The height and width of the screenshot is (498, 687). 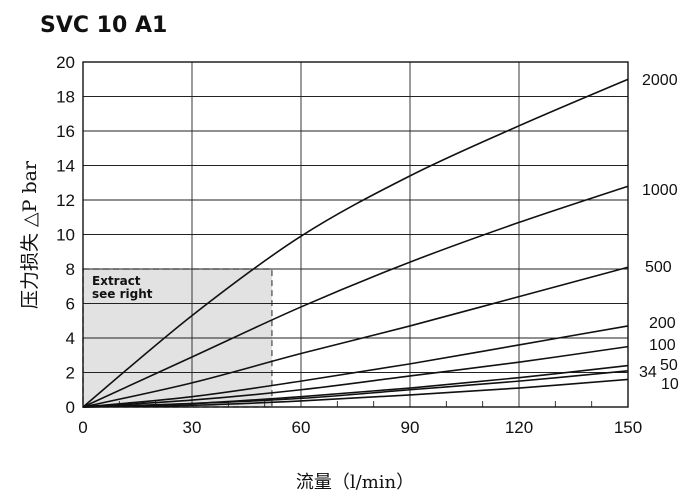 I want to click on series-label-10: 10, so click(x=670, y=384).